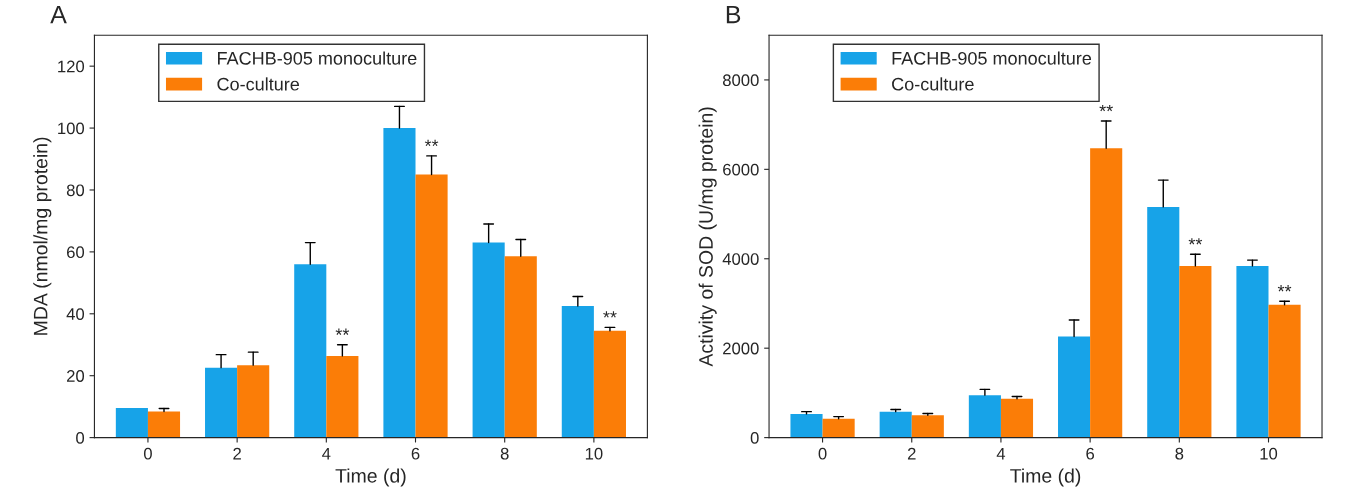 Image resolution: width=1349 pixels, height=503 pixels. Describe the element at coordinates (71, 128) in the screenshot. I see `y-tick-label: 100` at that location.